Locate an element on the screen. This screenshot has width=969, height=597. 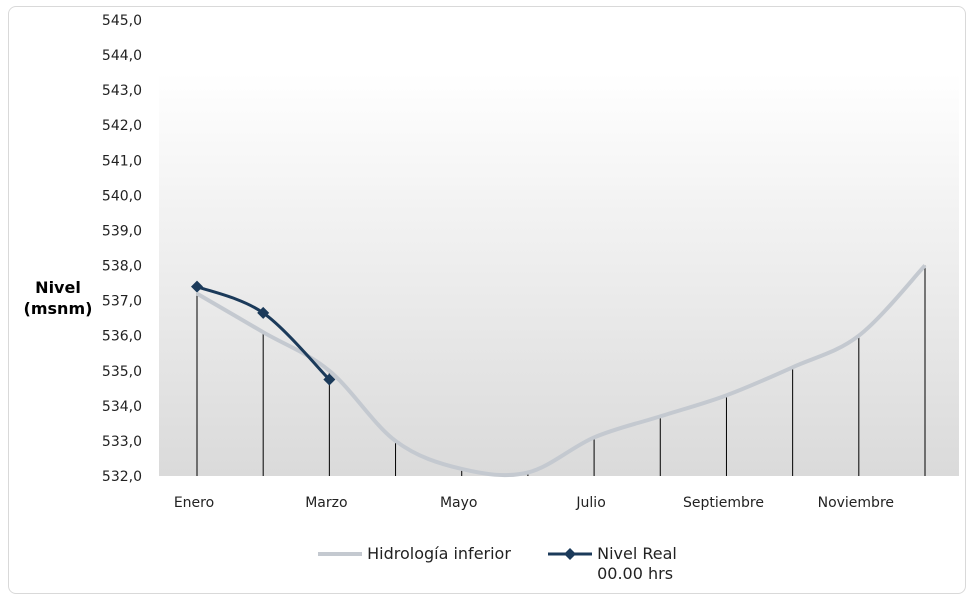
y-tick-label: 534,0 is located at coordinates (122, 407).